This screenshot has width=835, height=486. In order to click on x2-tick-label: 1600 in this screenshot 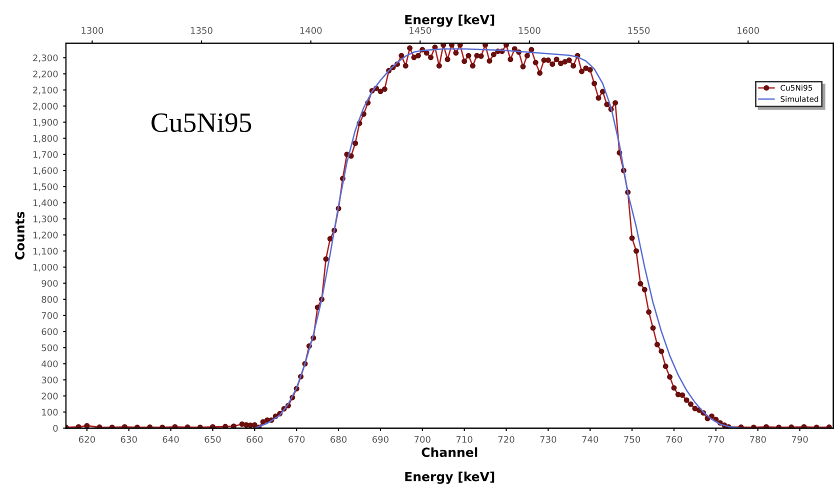, I will do `click(748, 30)`.